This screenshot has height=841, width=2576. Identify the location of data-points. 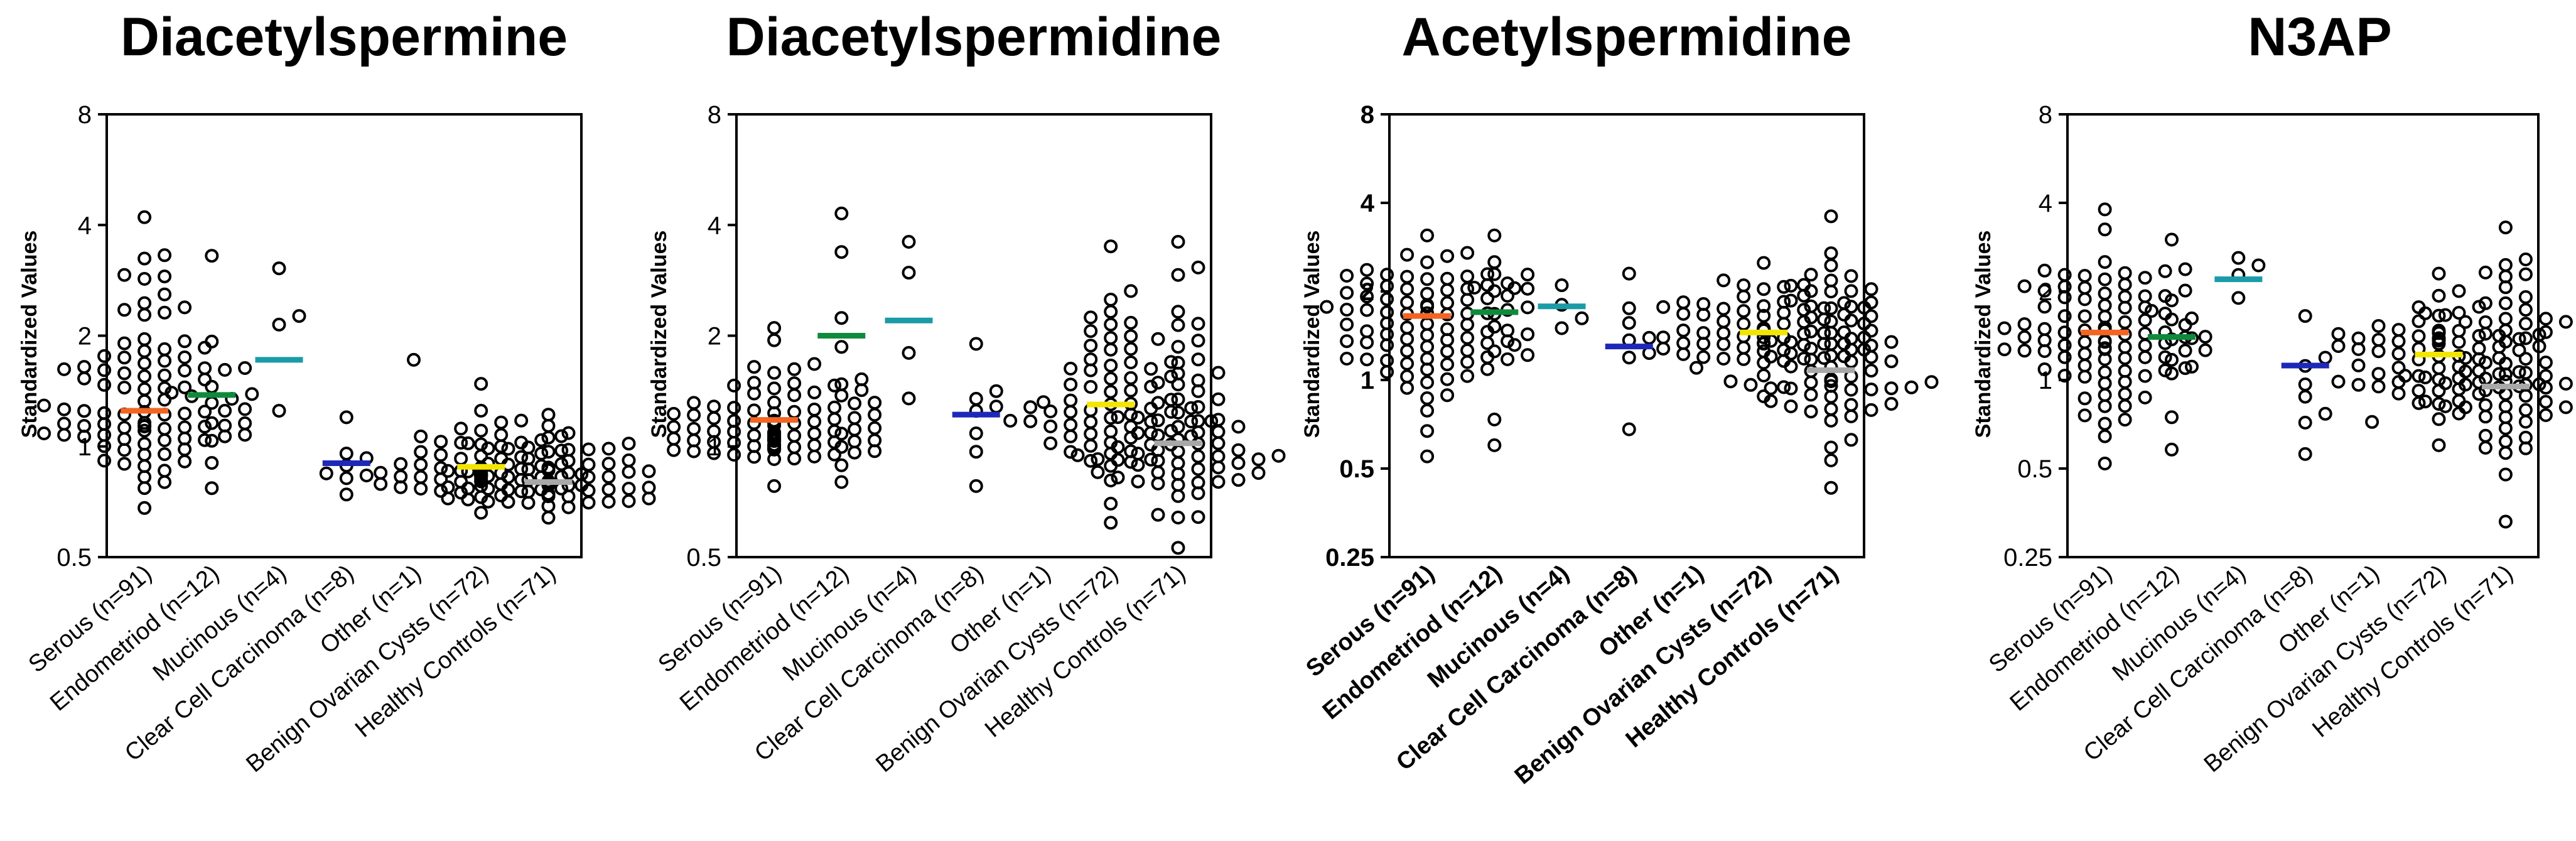
(977, 380).